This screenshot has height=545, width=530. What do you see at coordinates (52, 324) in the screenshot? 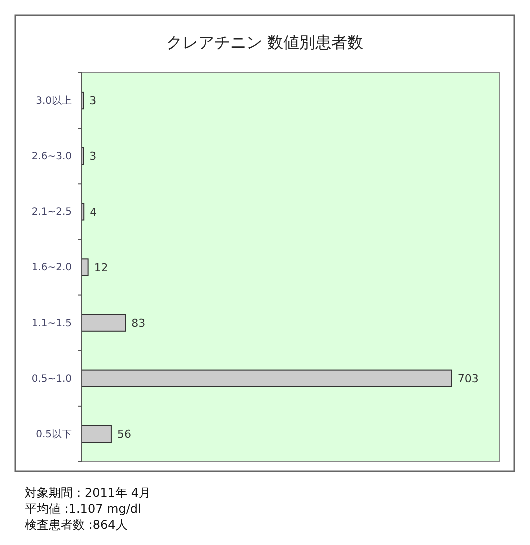
I see `y-tick-label: 1.1~1.5` at bounding box center [52, 324].